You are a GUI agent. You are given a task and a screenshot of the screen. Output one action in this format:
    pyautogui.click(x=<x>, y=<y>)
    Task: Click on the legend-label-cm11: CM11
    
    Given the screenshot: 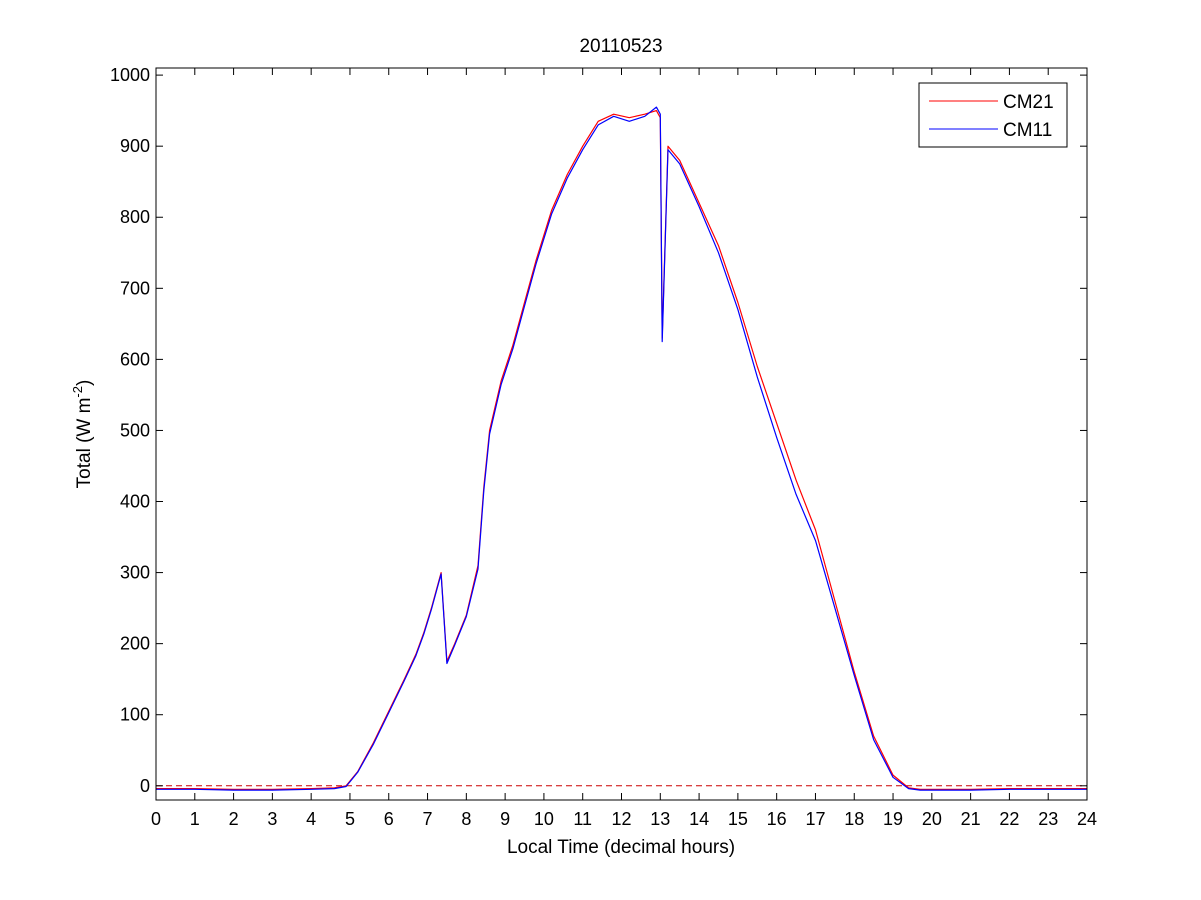 What is the action you would take?
    pyautogui.click(x=1027, y=130)
    